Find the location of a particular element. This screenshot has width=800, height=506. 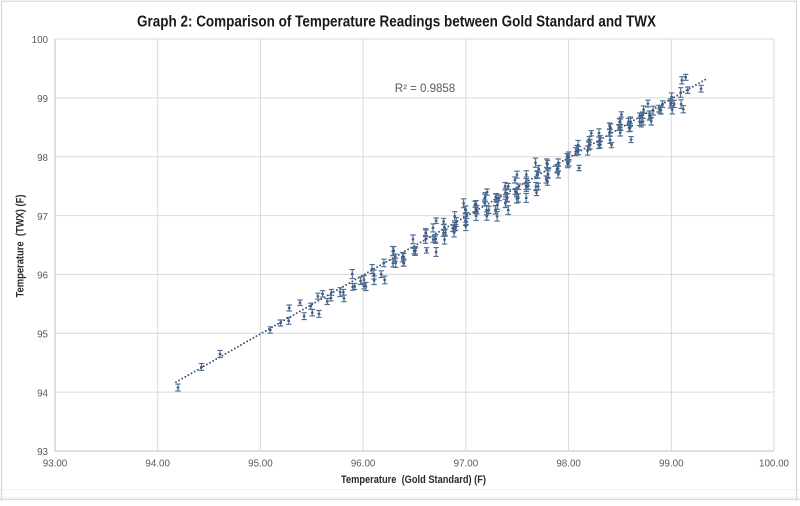

svg-text: 94 is located at coordinates (42, 393).